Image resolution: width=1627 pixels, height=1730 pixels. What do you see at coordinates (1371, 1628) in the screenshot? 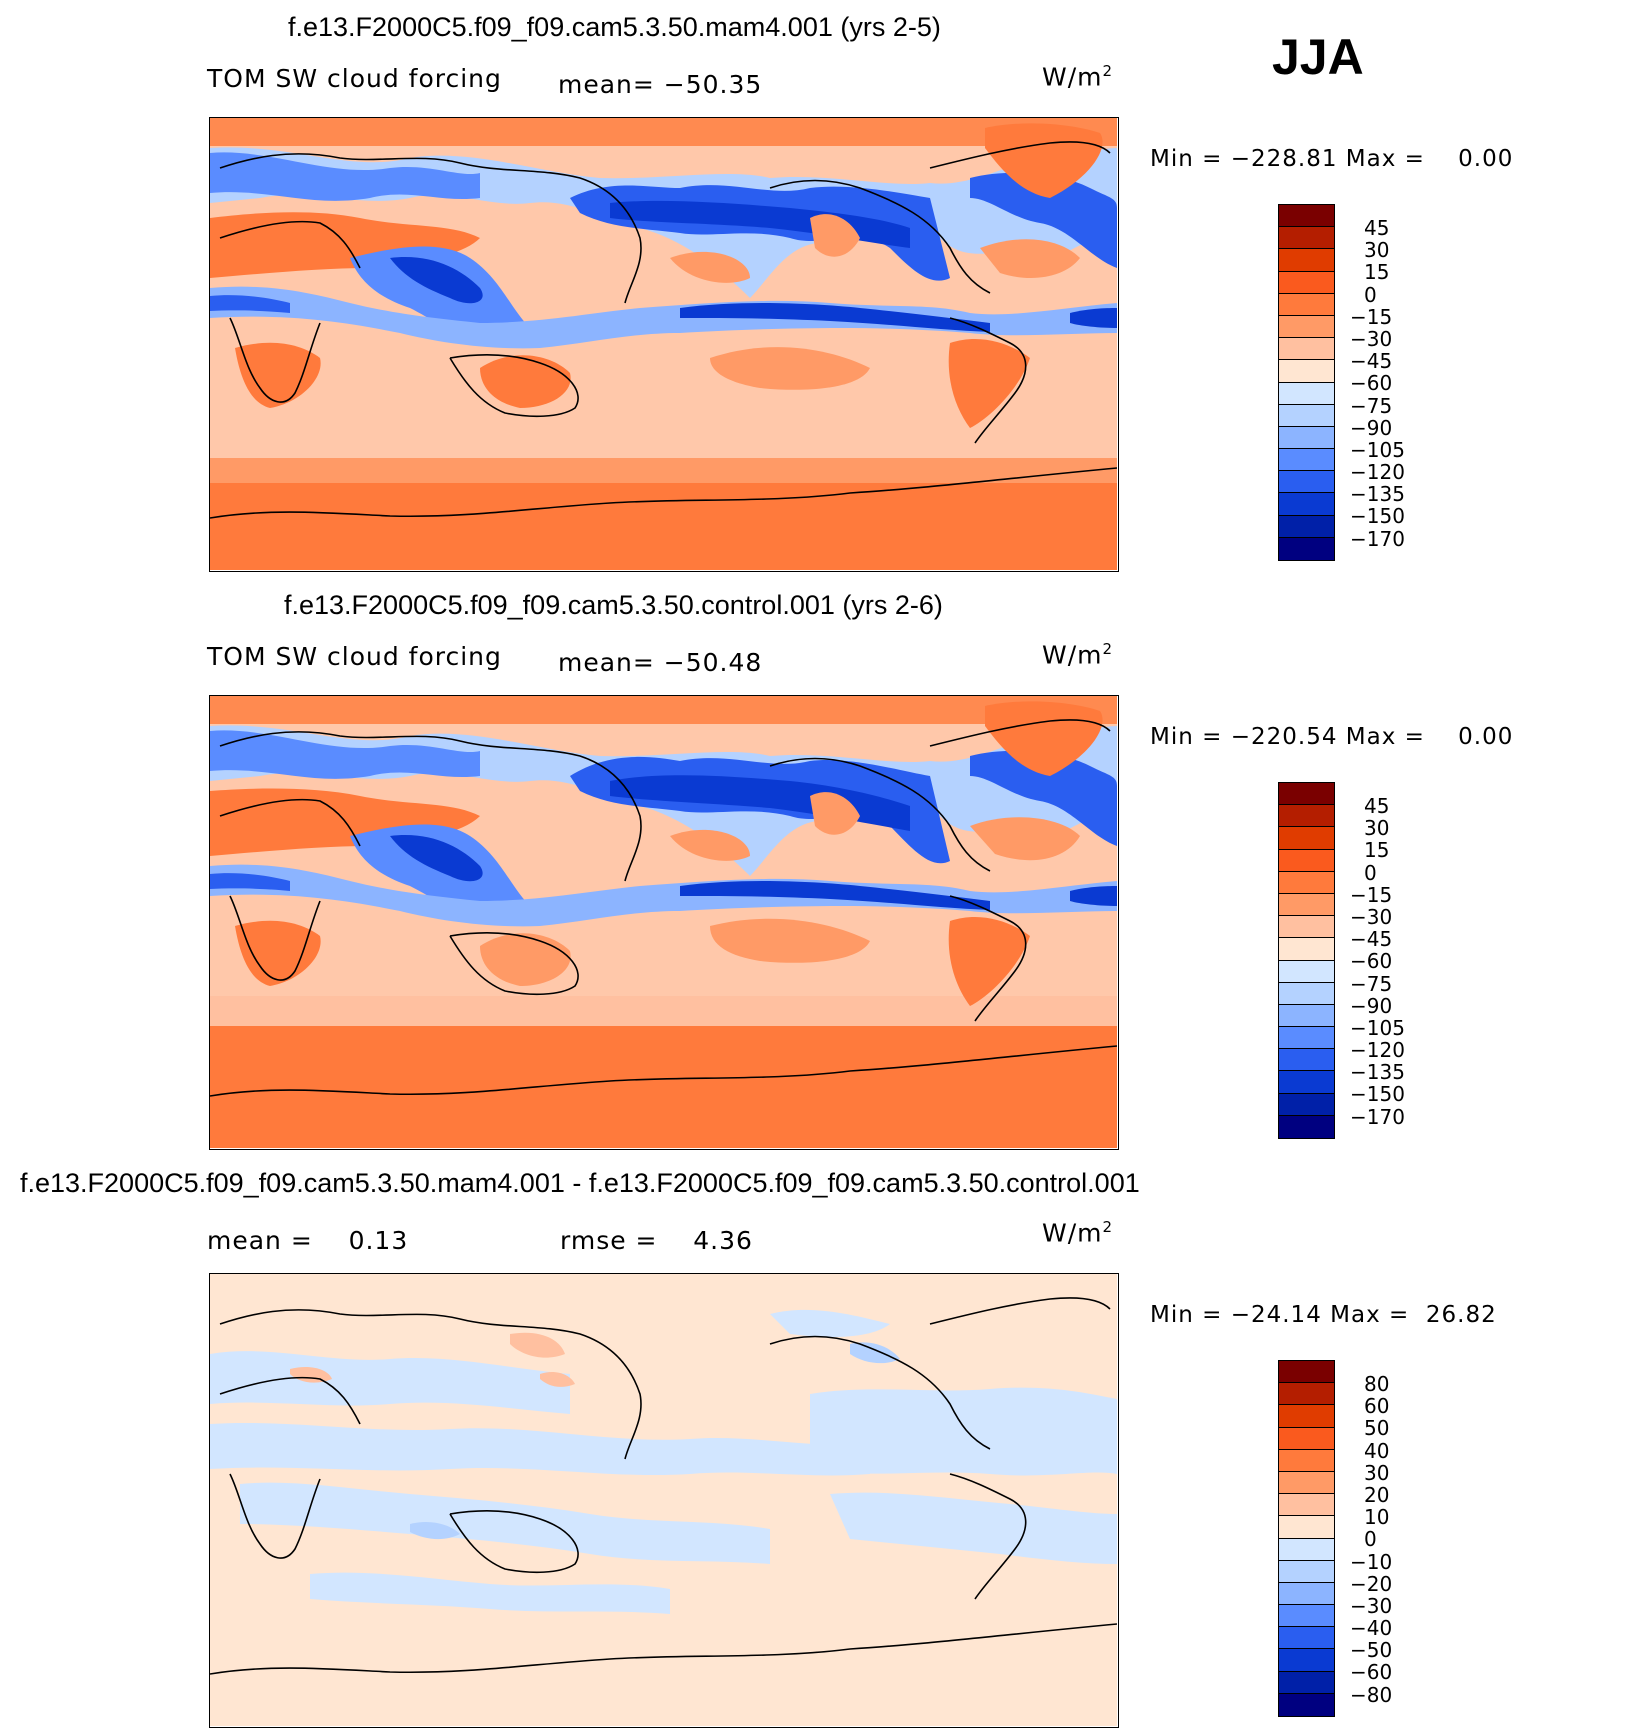
I see `colorbar-tick-label: −40` at bounding box center [1371, 1628].